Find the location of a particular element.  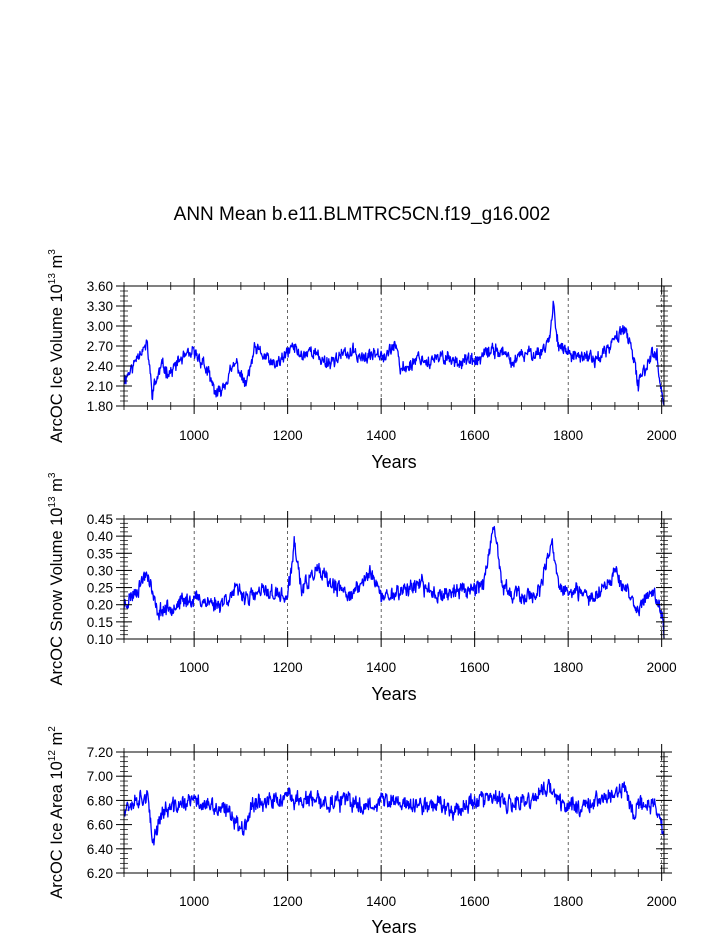

y-tick-label: 6.40 is located at coordinates (100, 849).